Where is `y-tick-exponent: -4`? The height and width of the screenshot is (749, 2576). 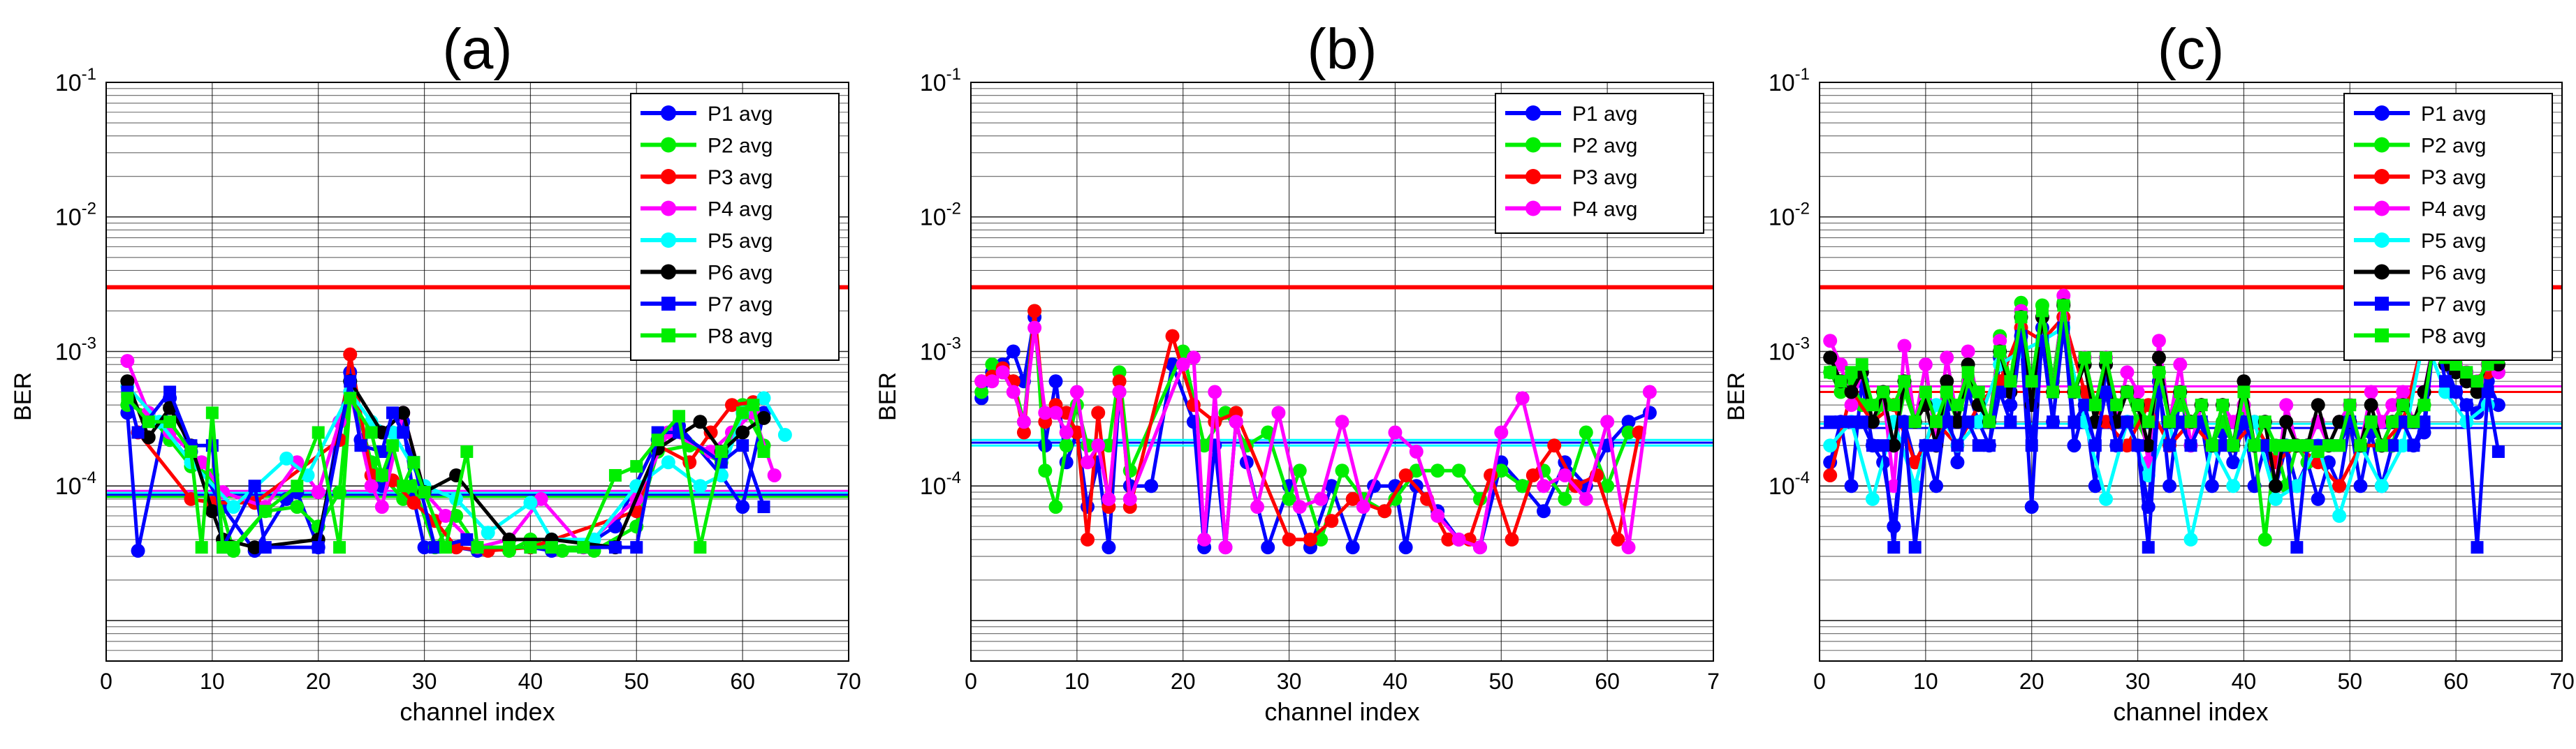 y-tick-exponent: -4 is located at coordinates (953, 478).